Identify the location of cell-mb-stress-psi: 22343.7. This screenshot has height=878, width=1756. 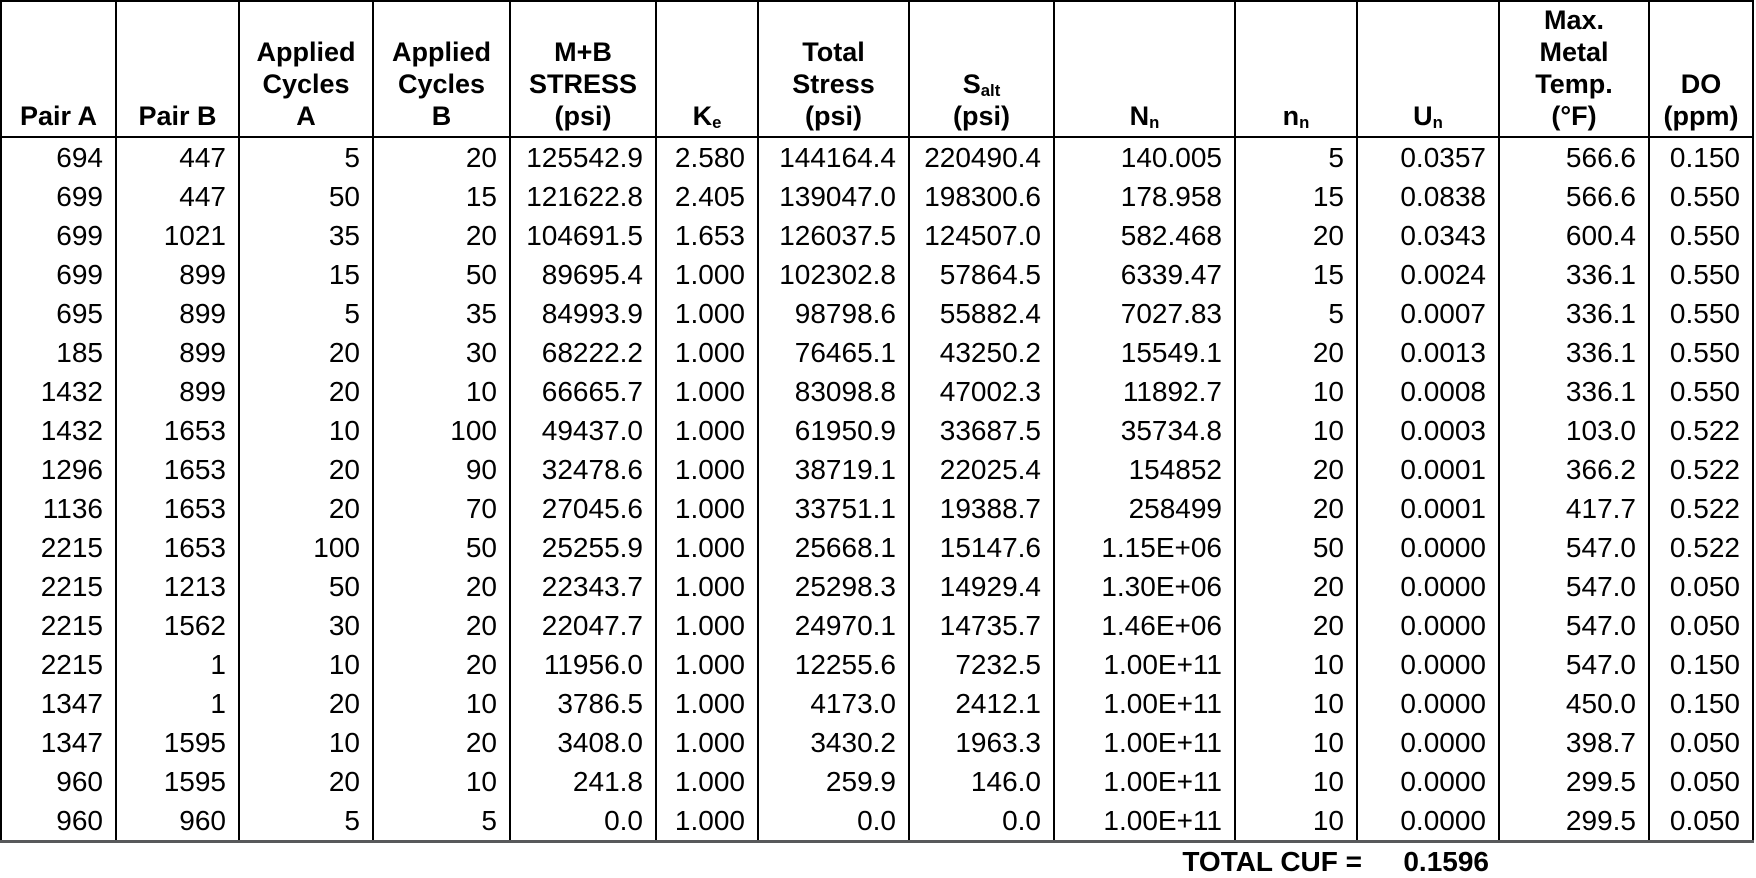
(583, 586).